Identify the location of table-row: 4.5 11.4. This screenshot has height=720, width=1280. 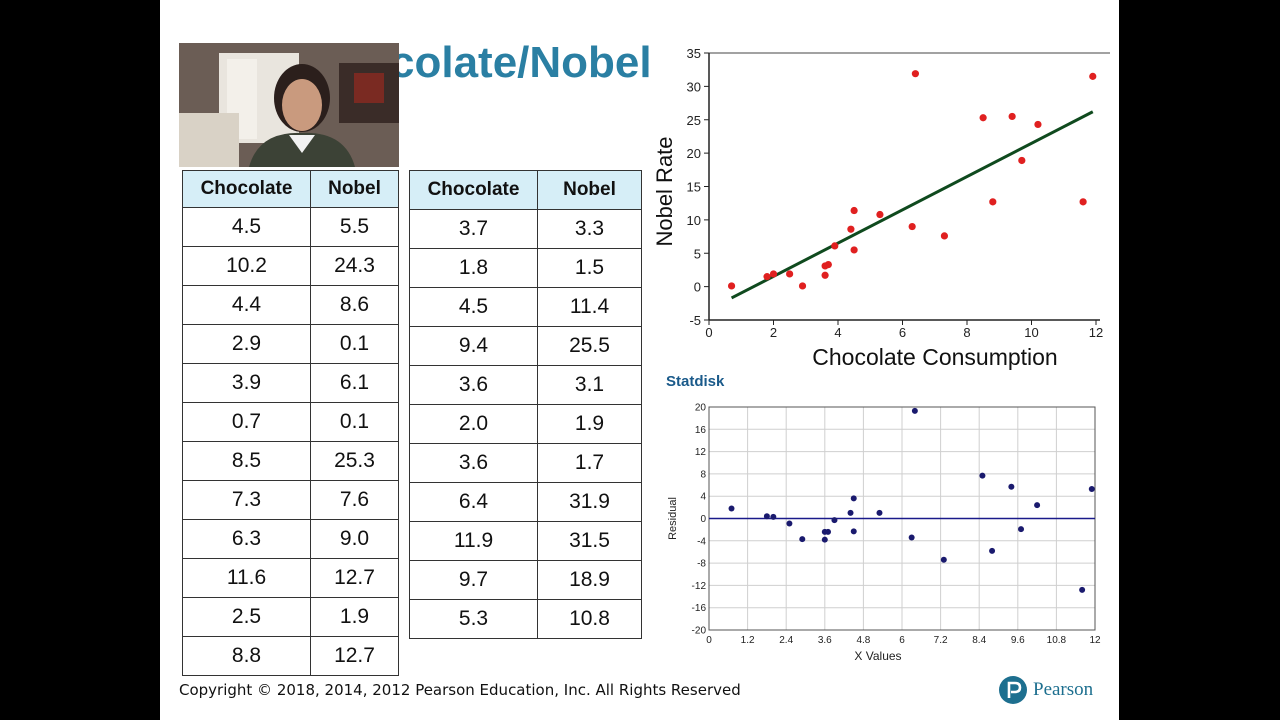
(525, 307).